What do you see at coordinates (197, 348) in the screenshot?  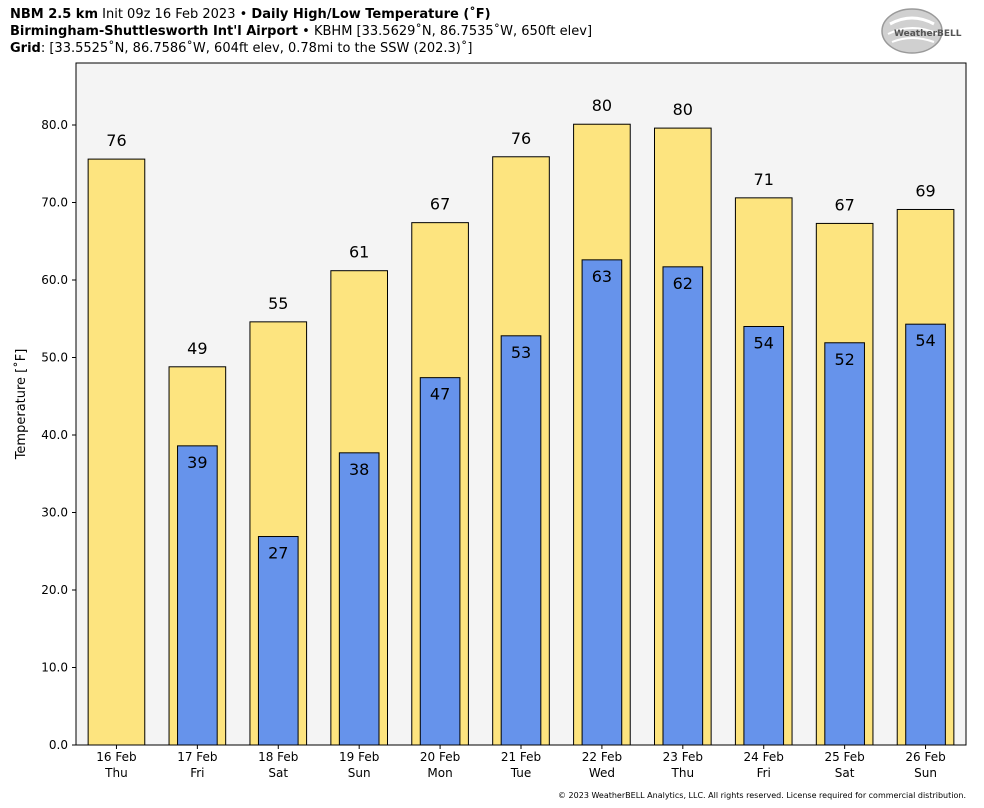 I see `high-value-label: 49` at bounding box center [197, 348].